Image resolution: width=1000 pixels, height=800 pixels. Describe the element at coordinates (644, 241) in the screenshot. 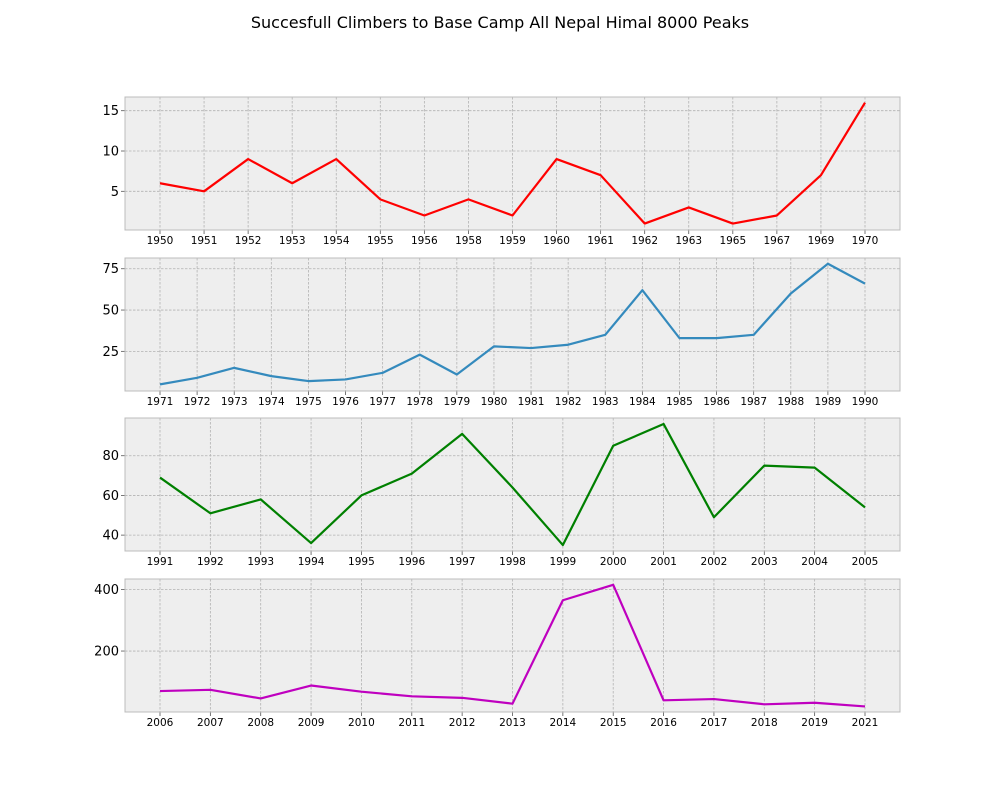

I see `x-tick-label: 1962` at that location.